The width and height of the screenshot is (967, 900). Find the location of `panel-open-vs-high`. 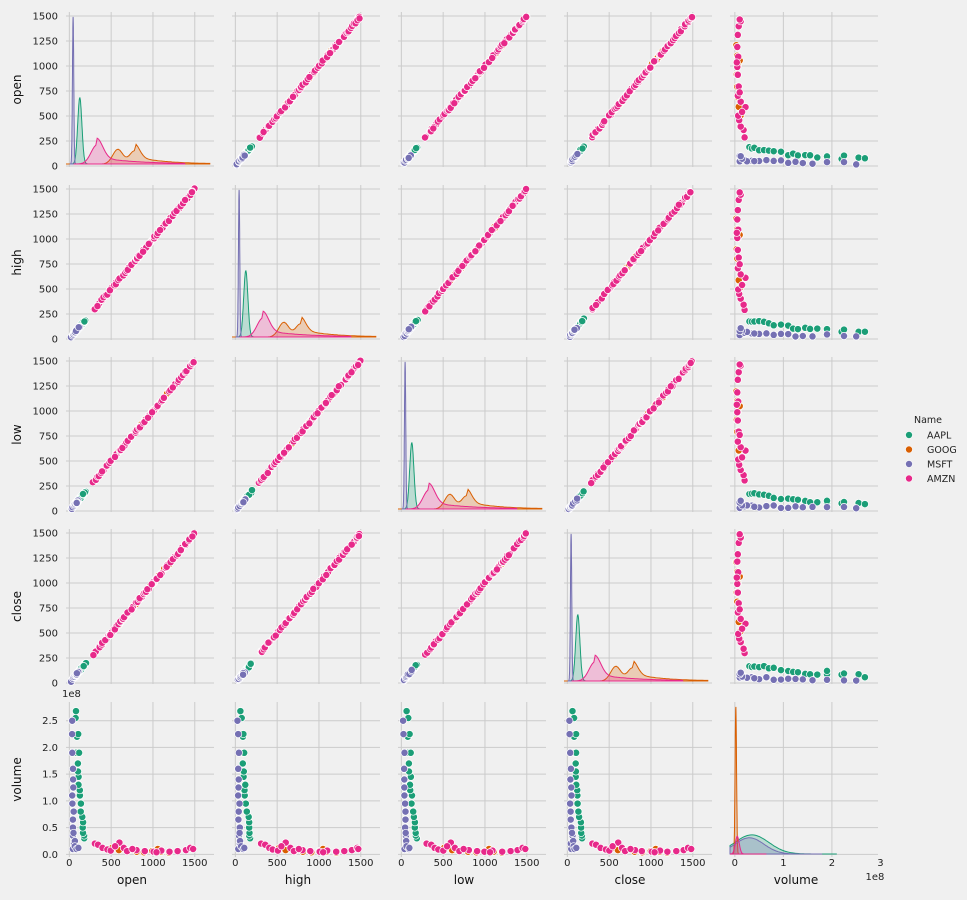

panel-open-vs-high is located at coordinates (306, 90).